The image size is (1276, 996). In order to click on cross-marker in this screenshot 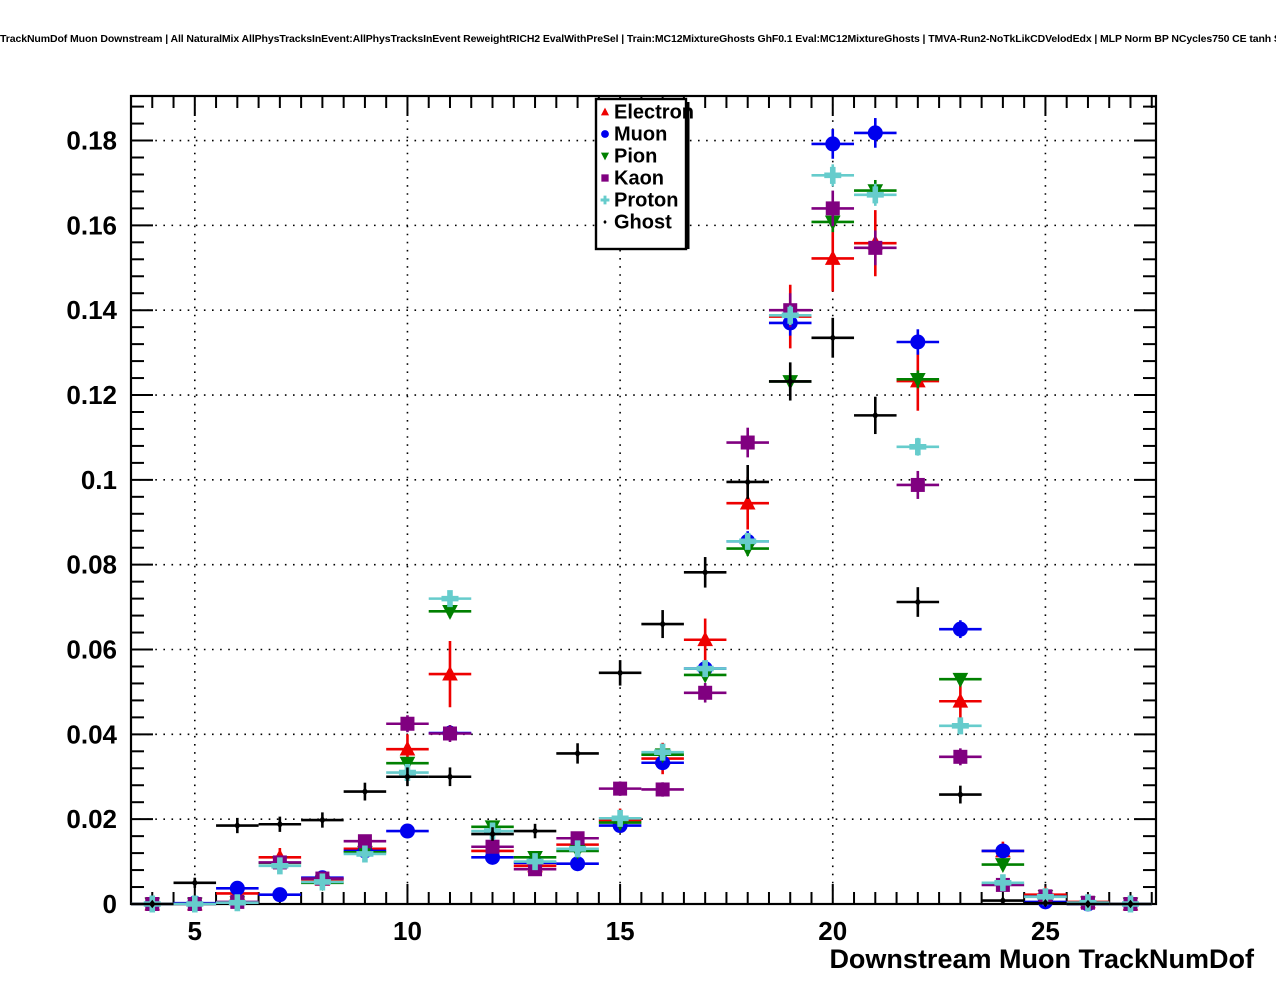, I will do `click(322, 882)`.